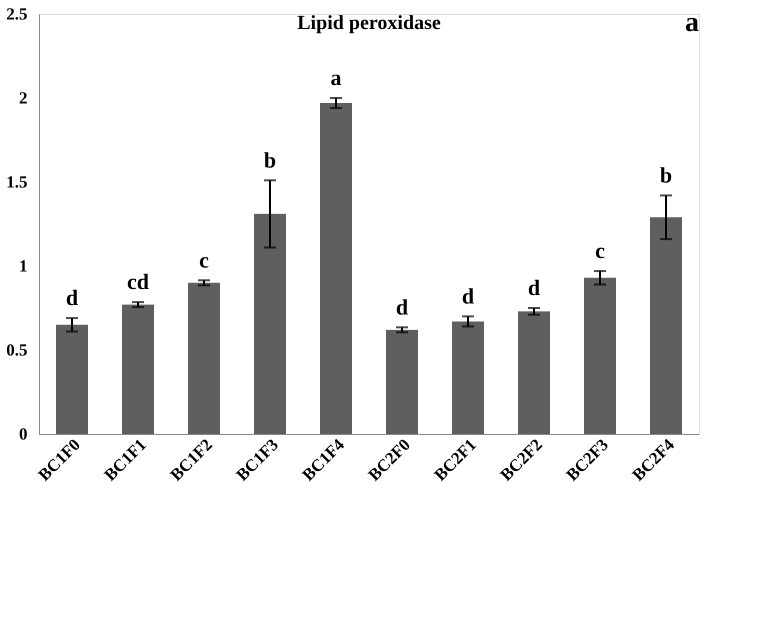 This screenshot has width=759, height=625. What do you see at coordinates (17, 350) in the screenshot?
I see `y-tick-label: 0.5` at bounding box center [17, 350].